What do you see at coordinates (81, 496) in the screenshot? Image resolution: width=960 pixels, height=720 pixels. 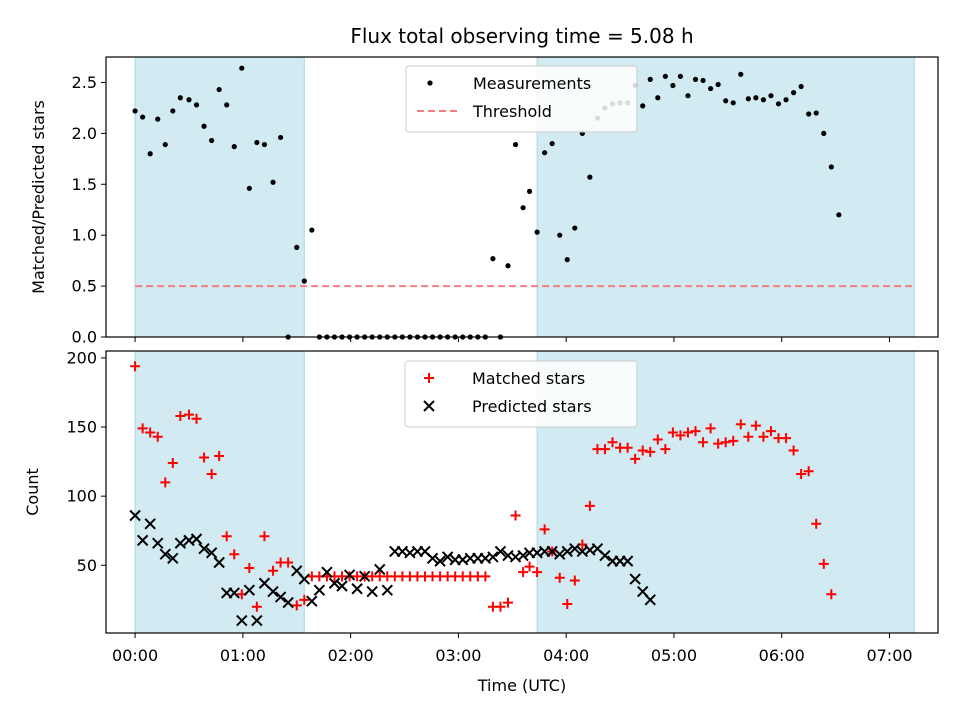 I see `y-tick-label: 100` at bounding box center [81, 496].